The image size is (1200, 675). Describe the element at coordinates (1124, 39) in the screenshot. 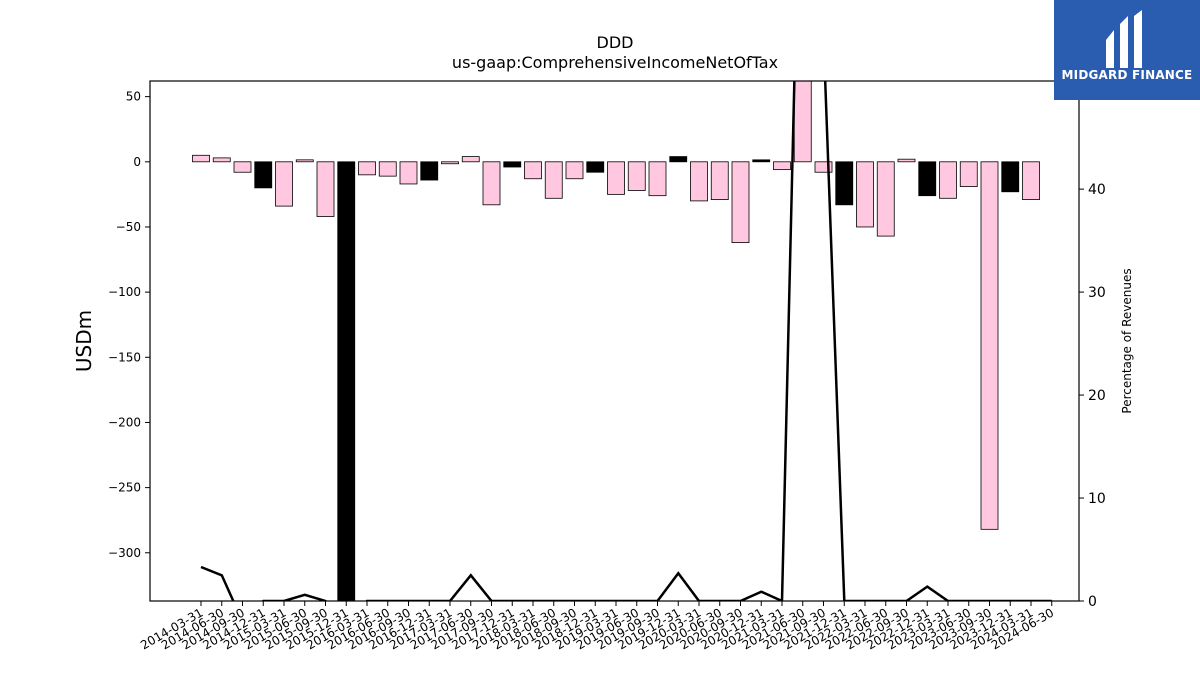

I see `brand-logo-icon` at that location.